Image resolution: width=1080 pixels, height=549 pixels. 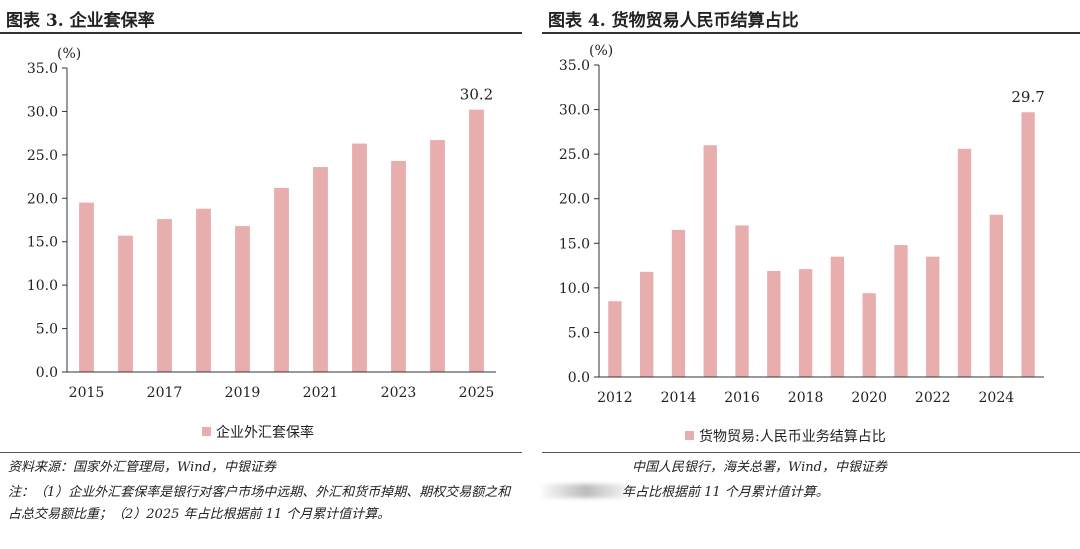 What do you see at coordinates (399, 393) in the screenshot?
I see `x-tick-label: 2023` at bounding box center [399, 393].